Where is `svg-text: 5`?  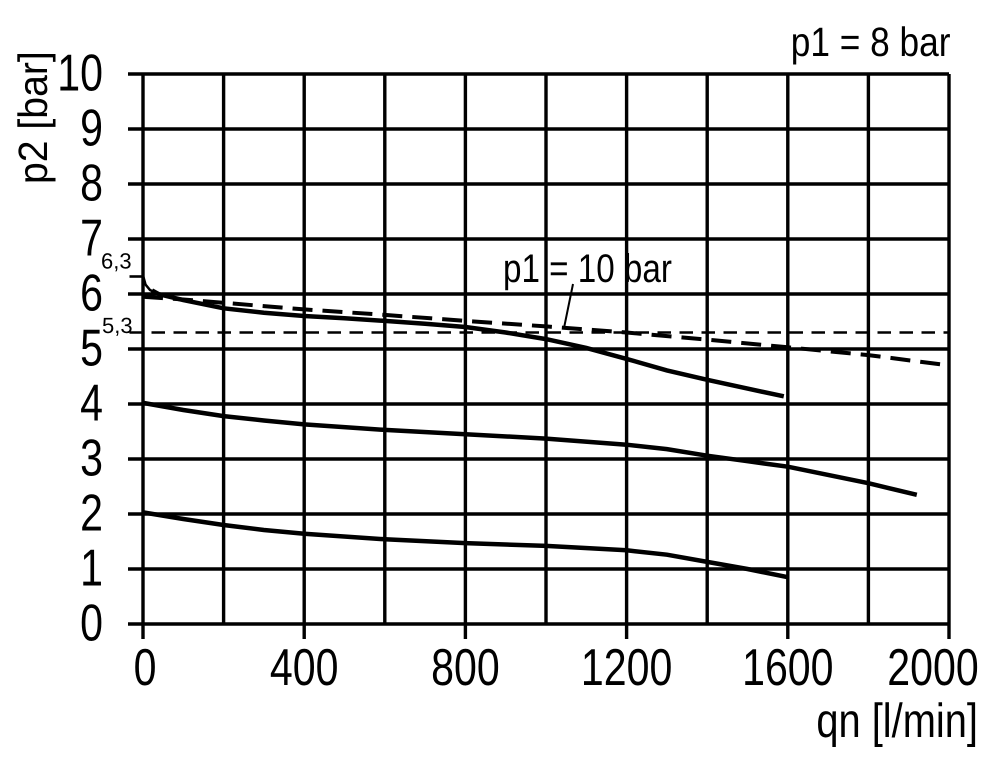 svg-text: 5 is located at coordinates (91, 349).